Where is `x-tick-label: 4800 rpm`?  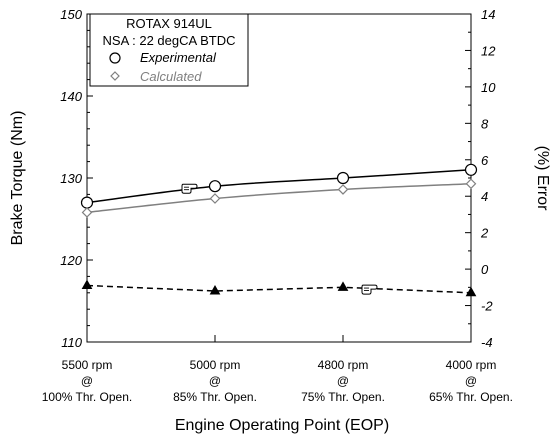 x-tick-label: 4800 rpm is located at coordinates (343, 365).